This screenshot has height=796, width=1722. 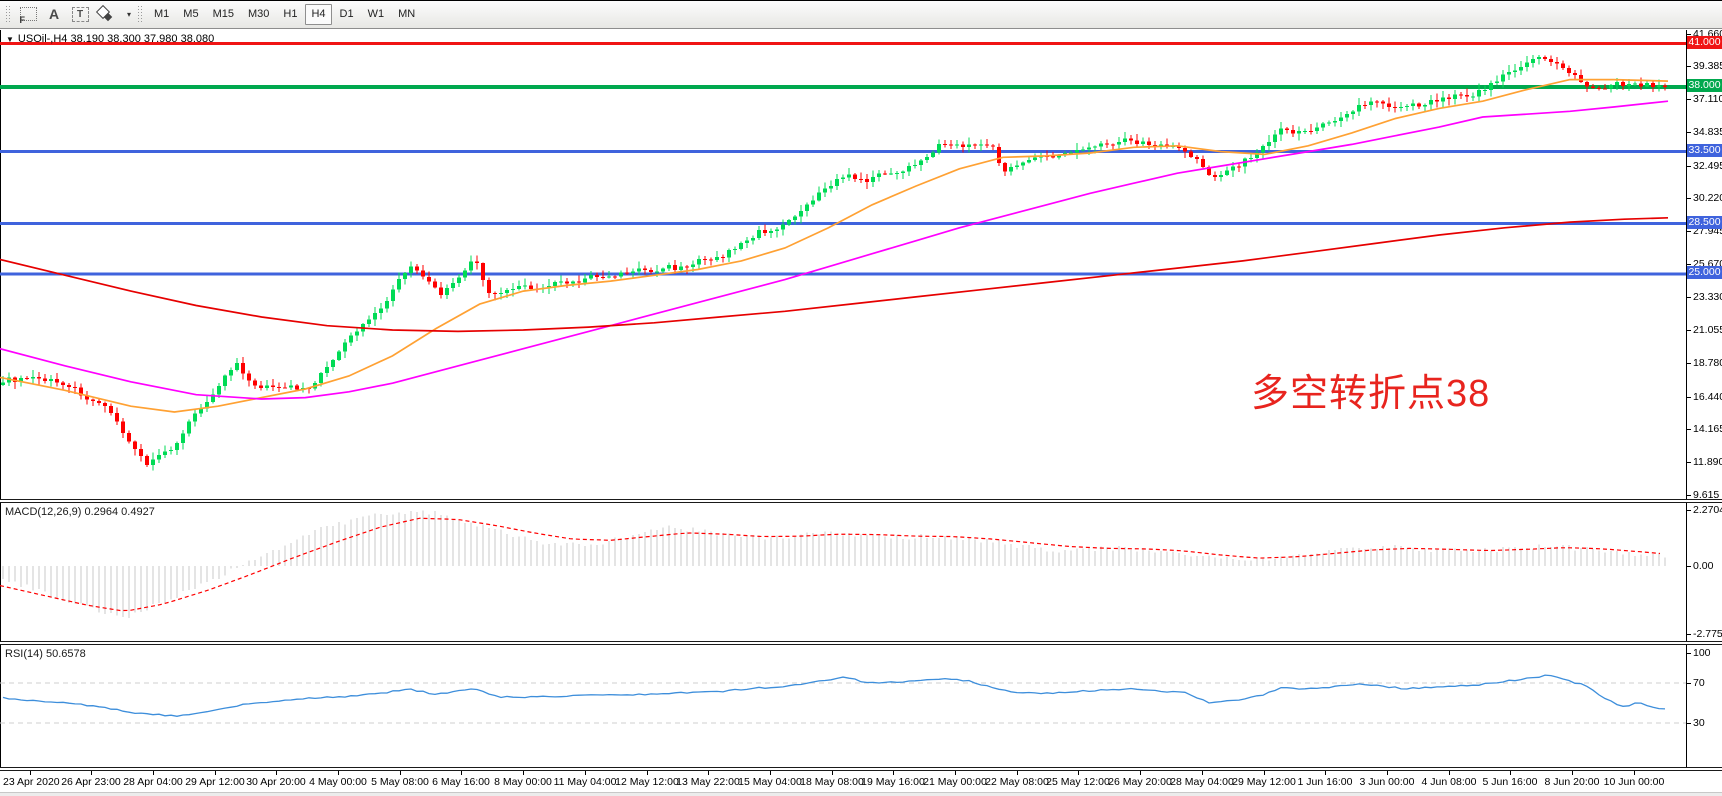 What do you see at coordinates (108, 17) in the screenshot?
I see `diamond-filled-icon` at bounding box center [108, 17].